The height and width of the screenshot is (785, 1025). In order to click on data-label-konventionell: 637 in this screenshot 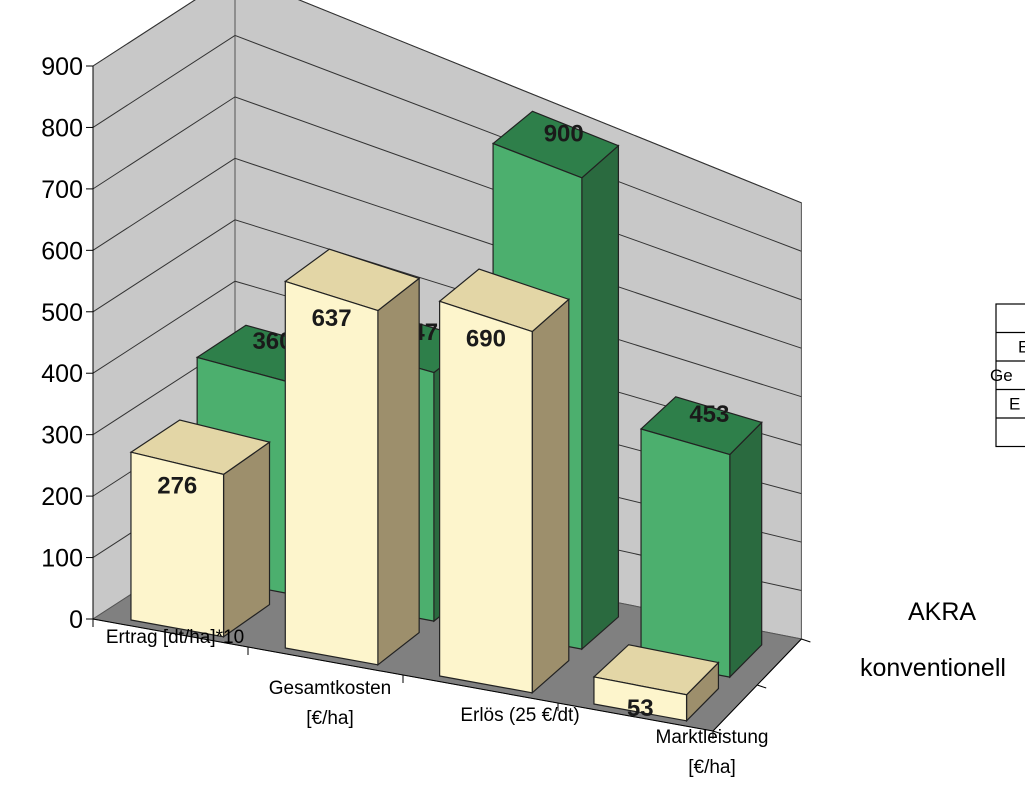, I will do `click(332, 318)`.